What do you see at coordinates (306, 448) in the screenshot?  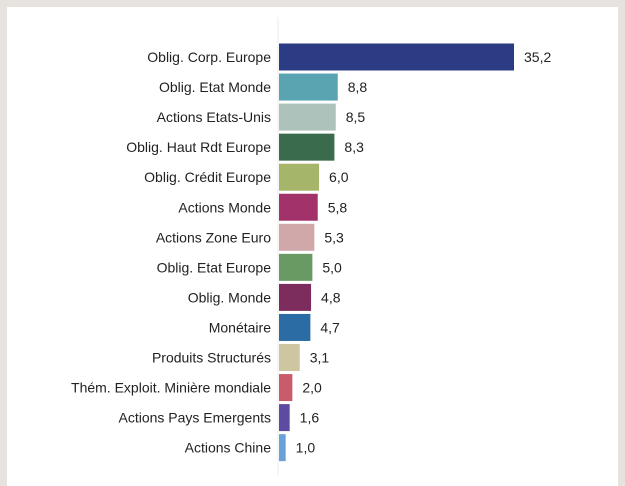 I see `value-label: 1,0` at bounding box center [306, 448].